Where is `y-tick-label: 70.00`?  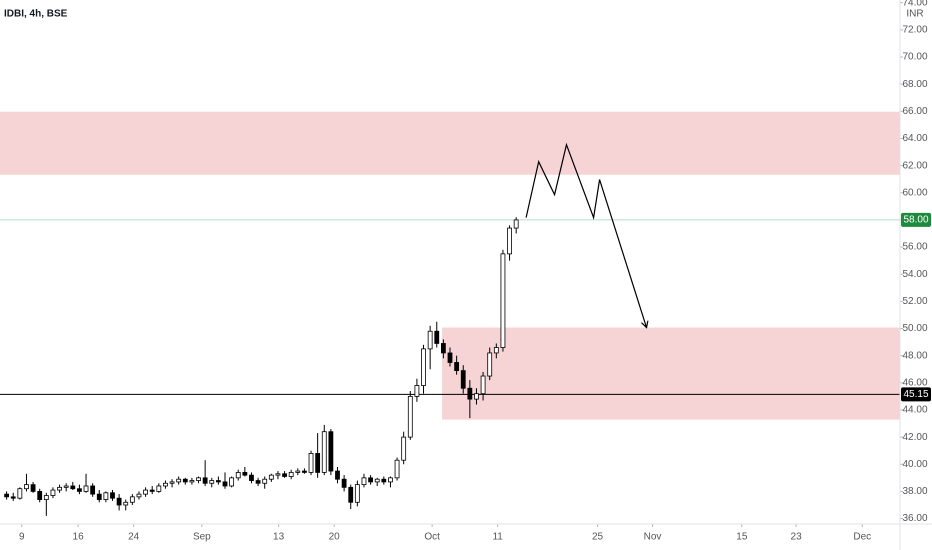 y-tick-label: 70.00 is located at coordinates (914, 57).